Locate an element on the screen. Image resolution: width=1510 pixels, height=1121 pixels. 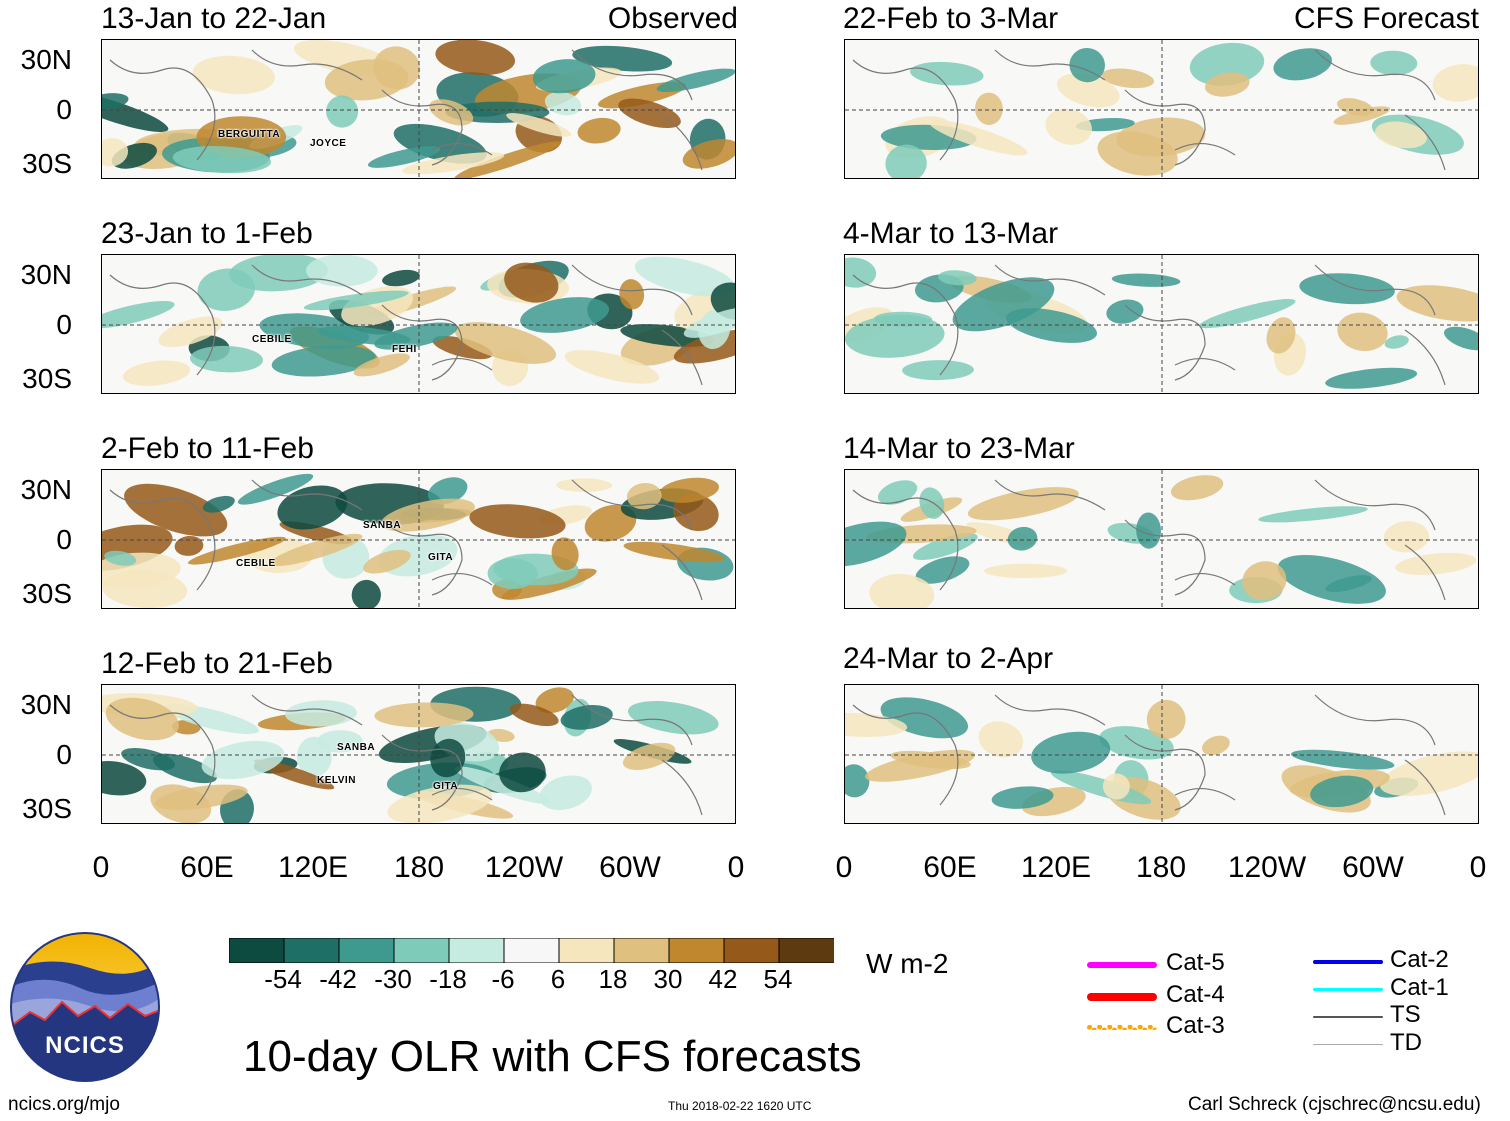
footer-timestamp: Thu 2018-02-22 1620 UTC is located at coordinates (740, 1106).